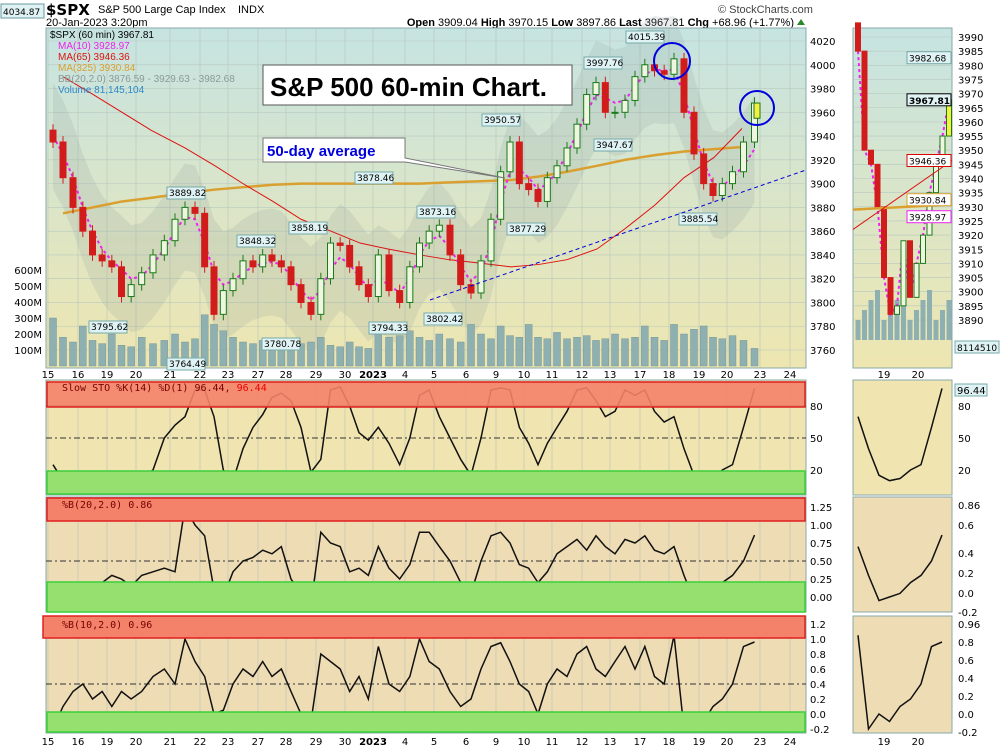 The width and height of the screenshot is (1000, 754). I want to click on legend-bb: BB(20,2.0) 3876.59 - 3929.63 - 3982.68, so click(146, 79).